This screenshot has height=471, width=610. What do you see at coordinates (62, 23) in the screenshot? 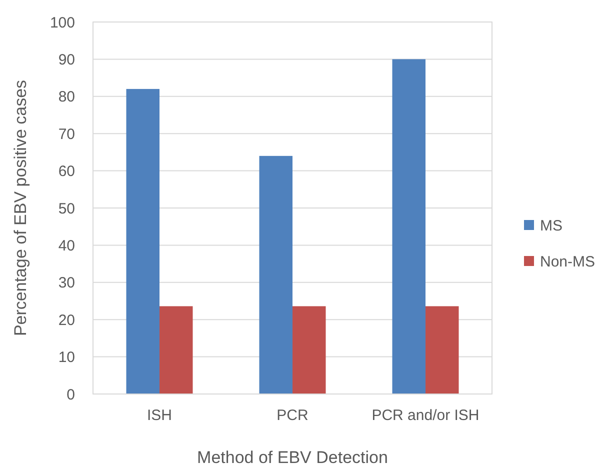
I see `y-tick-label: 100` at bounding box center [62, 23].